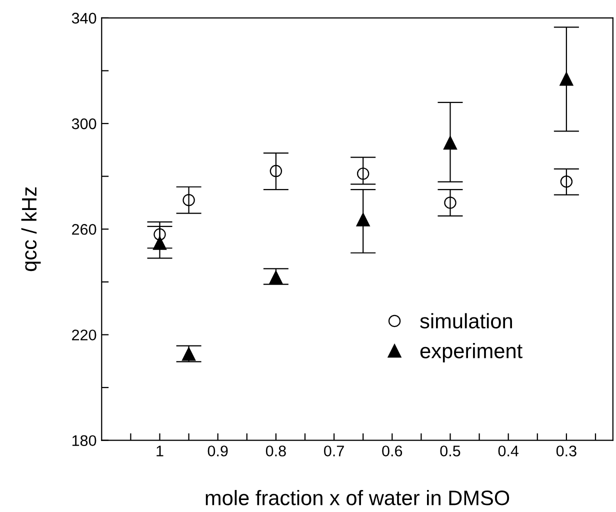 Image resolution: width=616 pixels, height=512 pixels. What do you see at coordinates (84, 229) in the screenshot?
I see `y-tick-label: 260` at bounding box center [84, 229].